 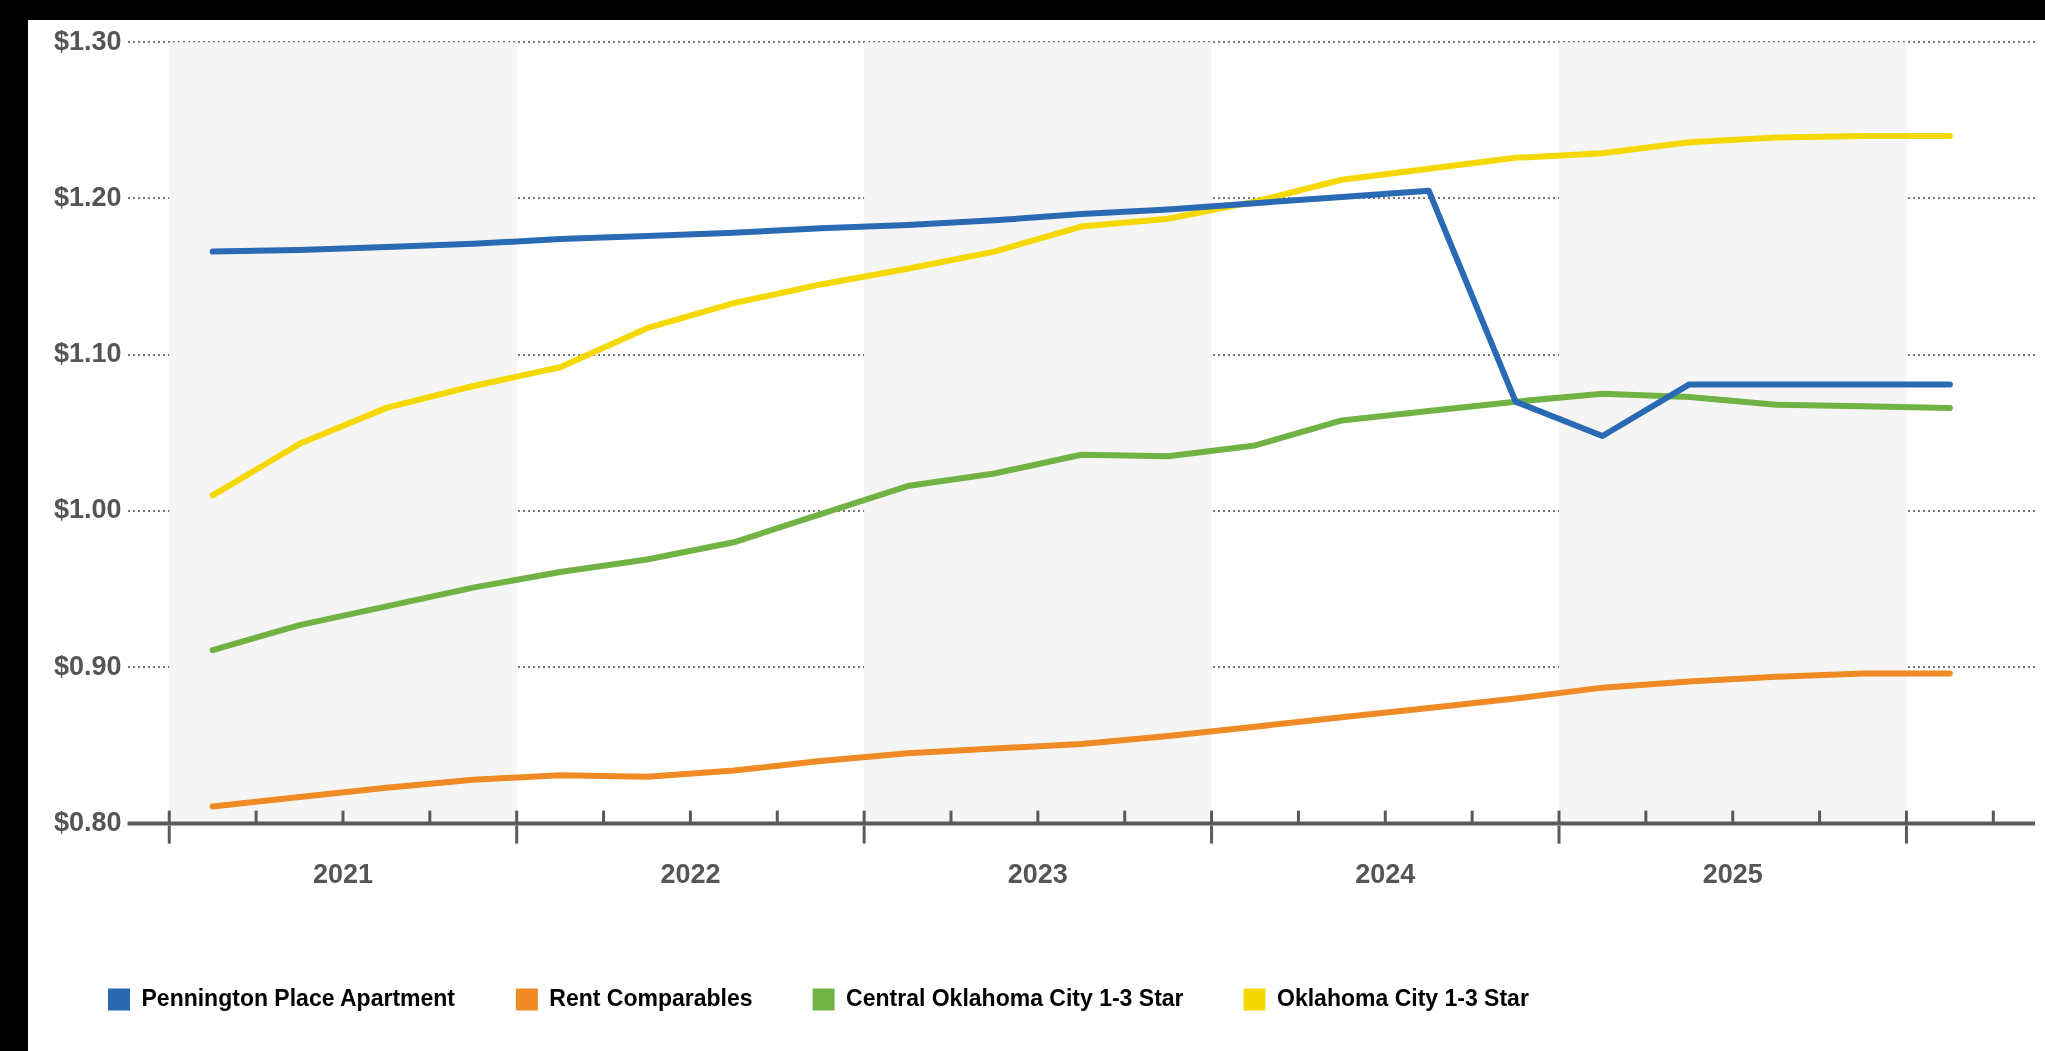 I want to click on x-tick-label: 2025, so click(x=1732, y=874).